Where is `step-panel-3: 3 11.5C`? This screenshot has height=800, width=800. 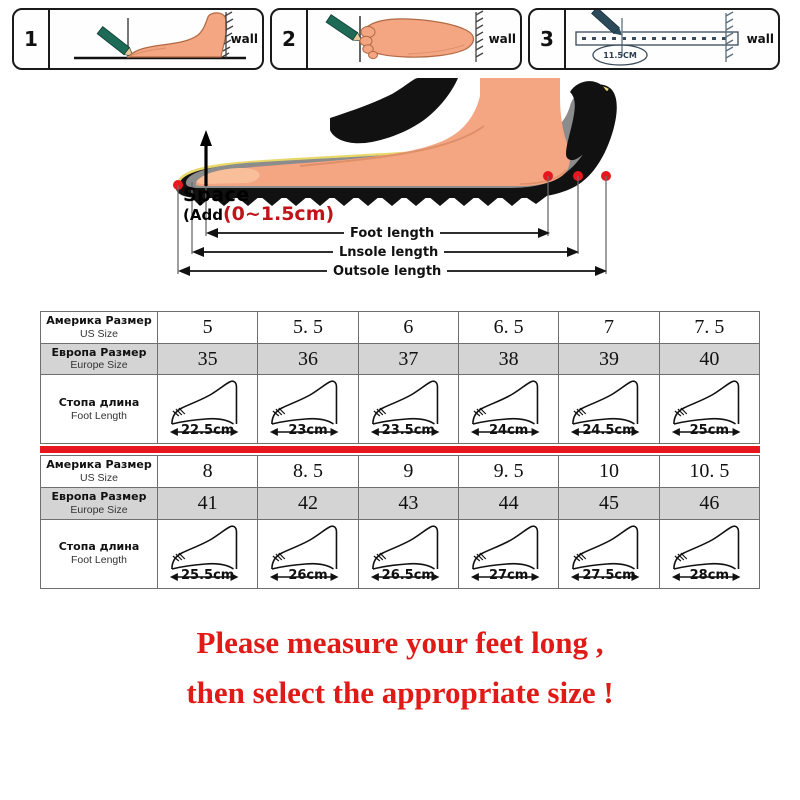 step-panel-3: 3 11.5C is located at coordinates (654, 39).